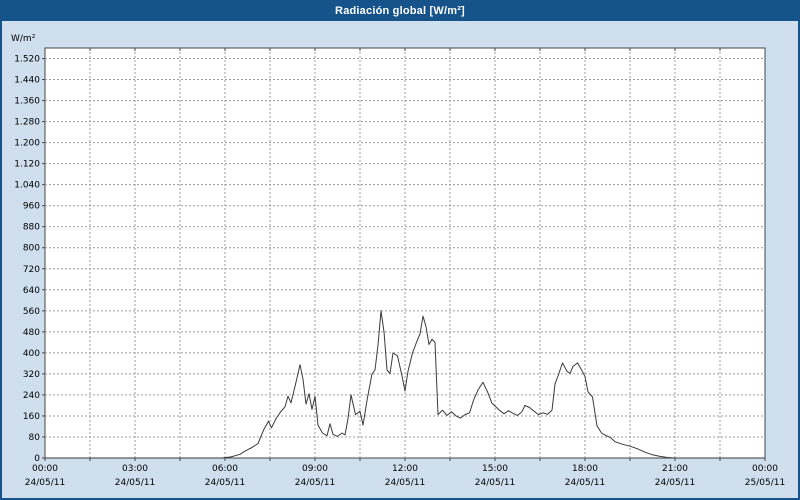 This screenshot has height=500, width=800. What do you see at coordinates (31, 333) in the screenshot?
I see `y-axis-tick-label: 480` at bounding box center [31, 333].